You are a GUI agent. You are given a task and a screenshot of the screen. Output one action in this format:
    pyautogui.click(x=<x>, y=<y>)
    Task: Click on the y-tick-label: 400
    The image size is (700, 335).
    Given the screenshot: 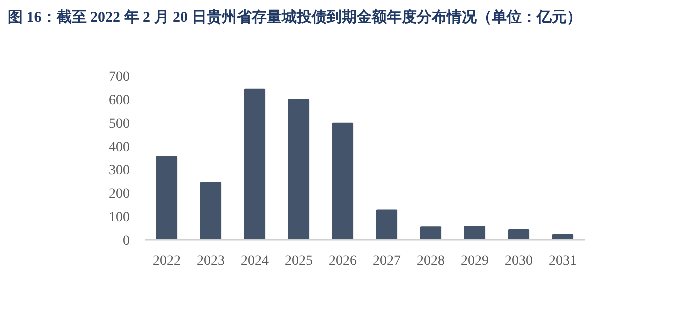 What is the action you would take?
    pyautogui.click(x=119, y=148)
    